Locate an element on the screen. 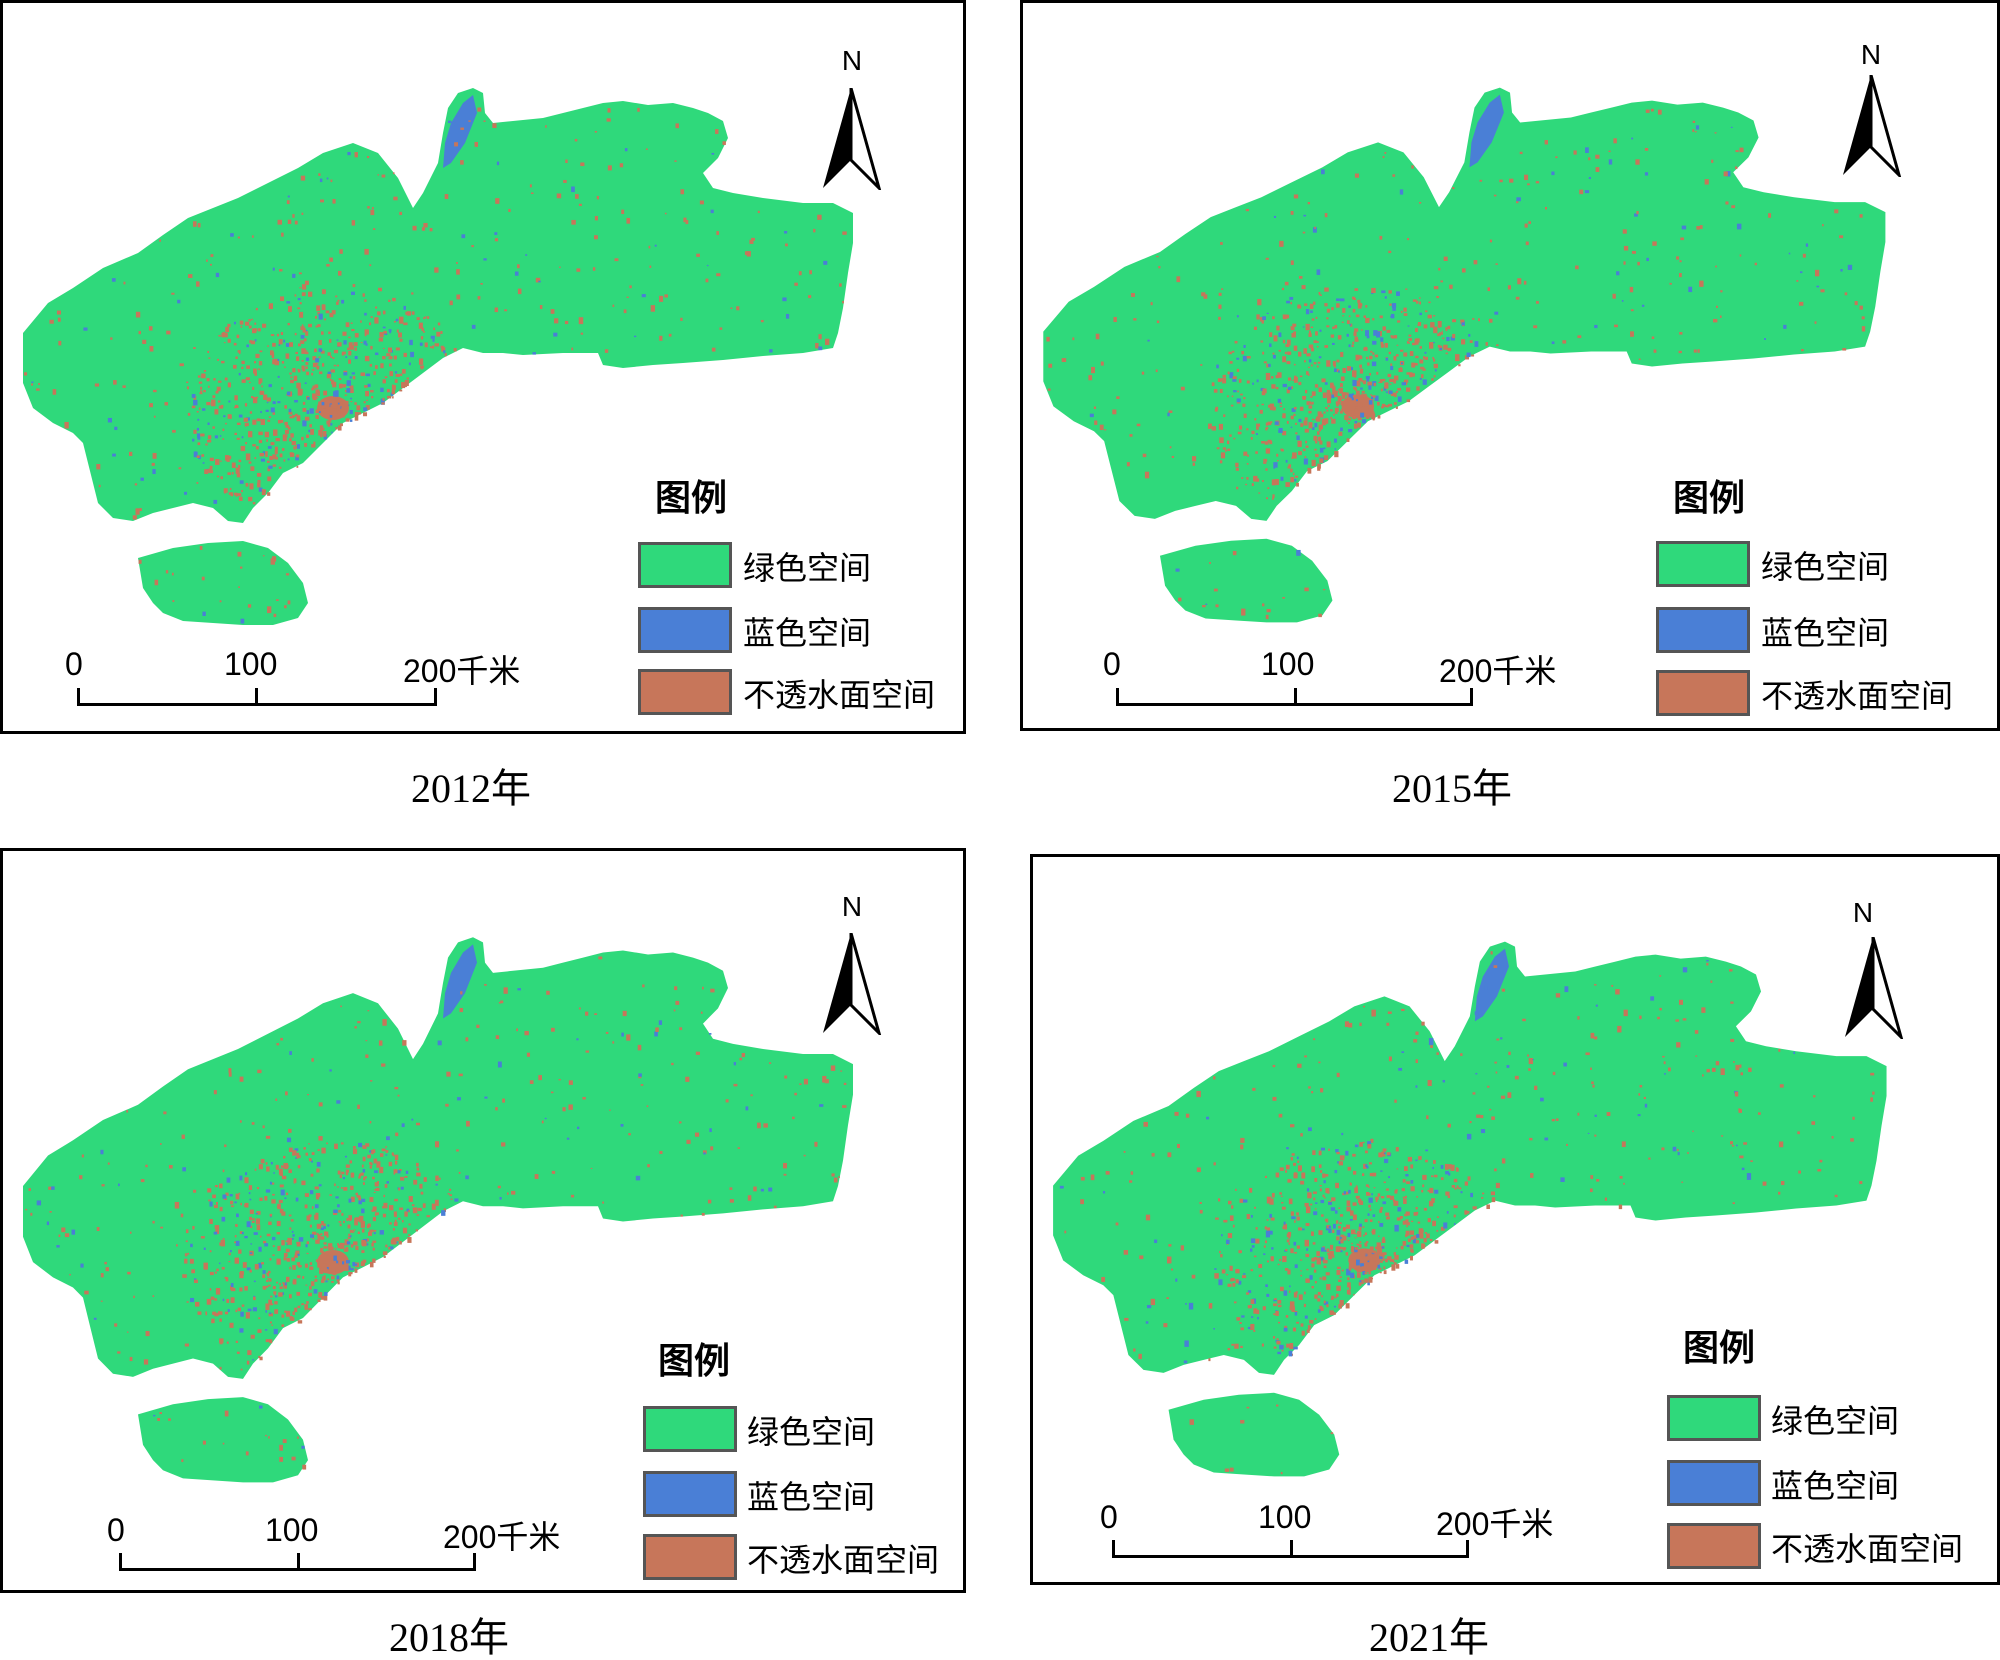 This screenshot has height=1660, width=2000. panel-caption-2012: 2012年 is located at coordinates (471, 788).